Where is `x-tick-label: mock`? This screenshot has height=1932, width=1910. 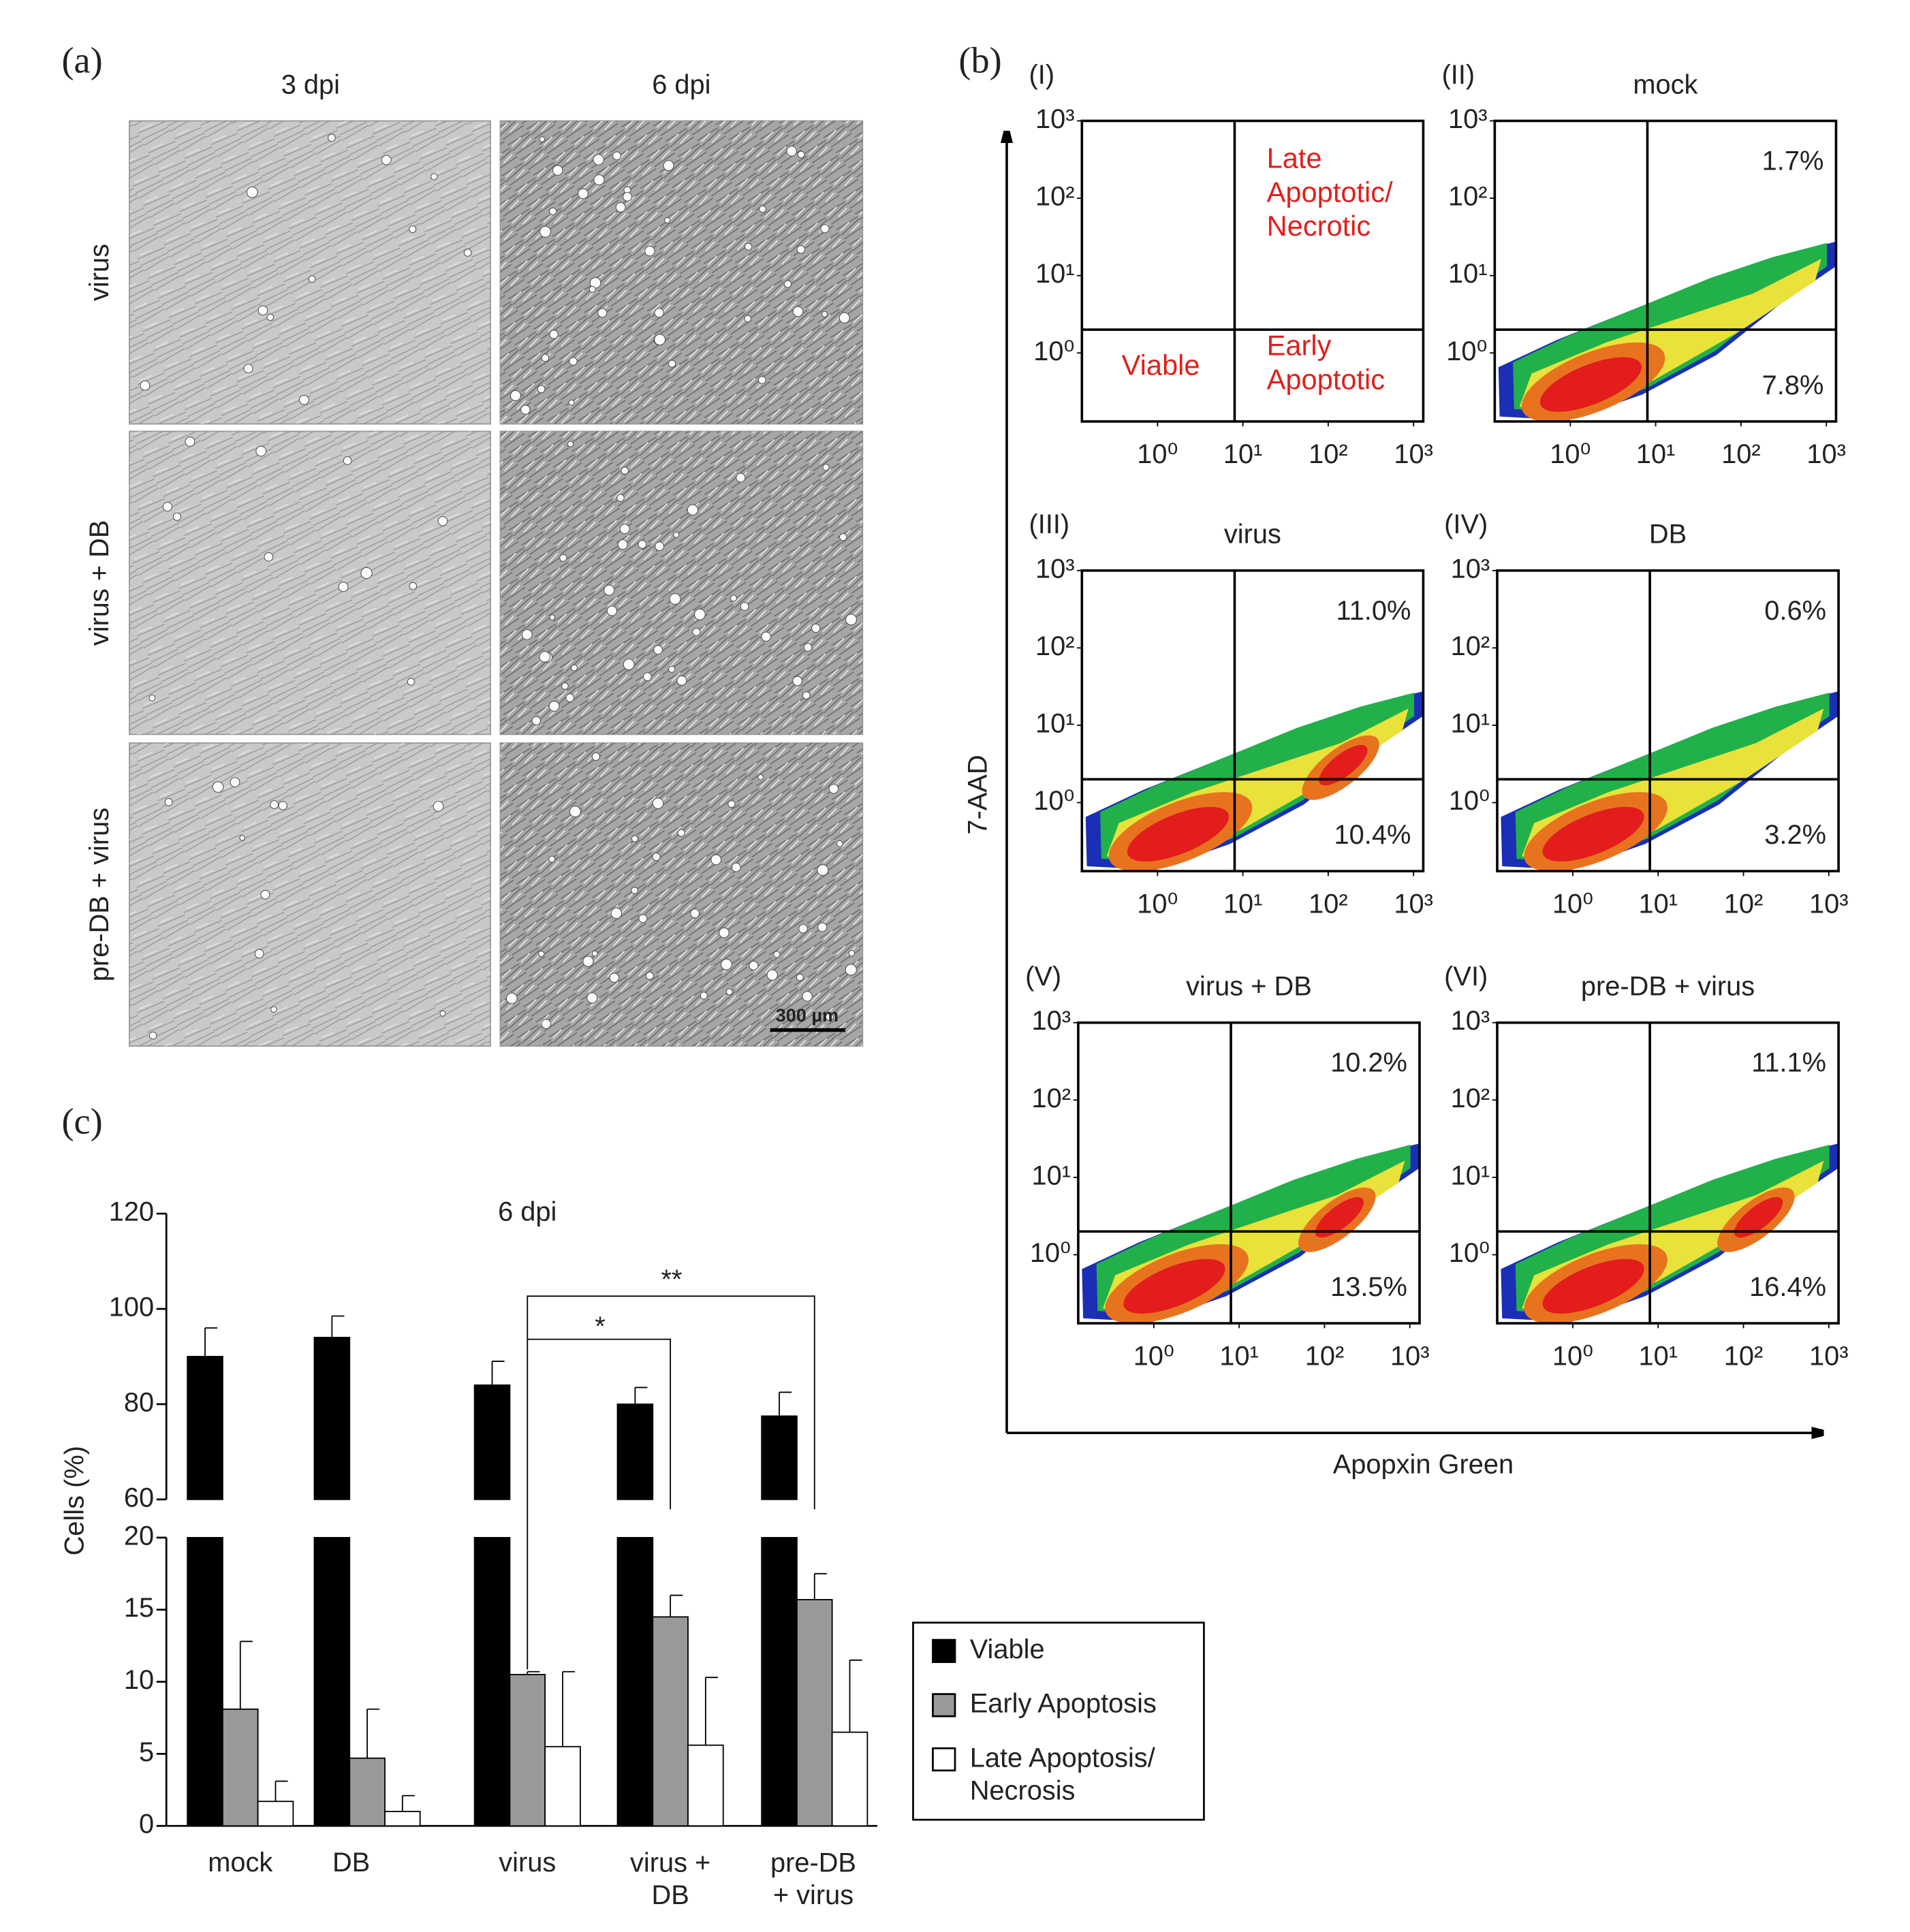 x-tick-label: mock is located at coordinates (240, 1863).